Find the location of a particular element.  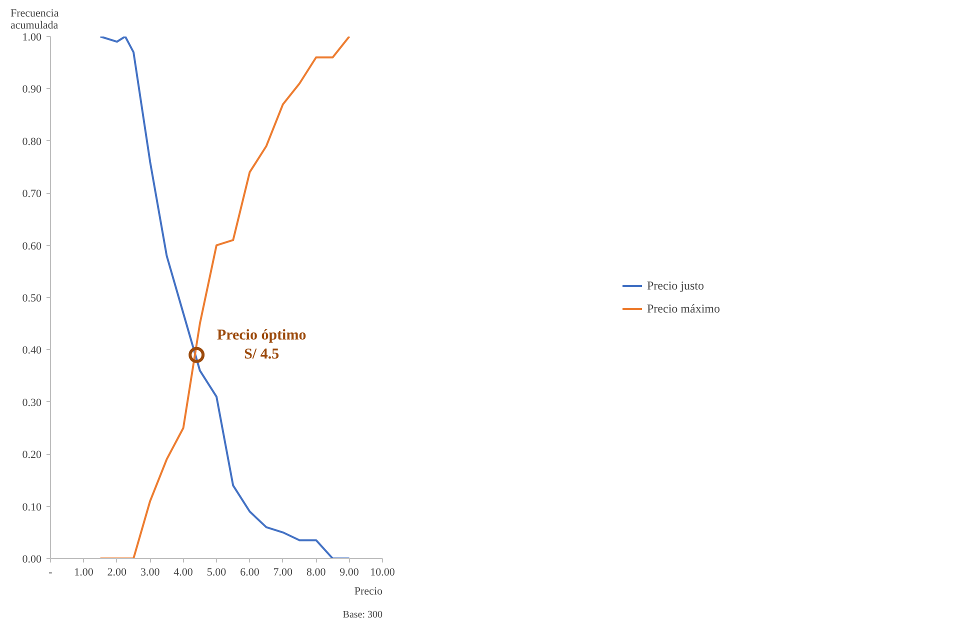

y-tick-label: 1.00 is located at coordinates (32, 38).